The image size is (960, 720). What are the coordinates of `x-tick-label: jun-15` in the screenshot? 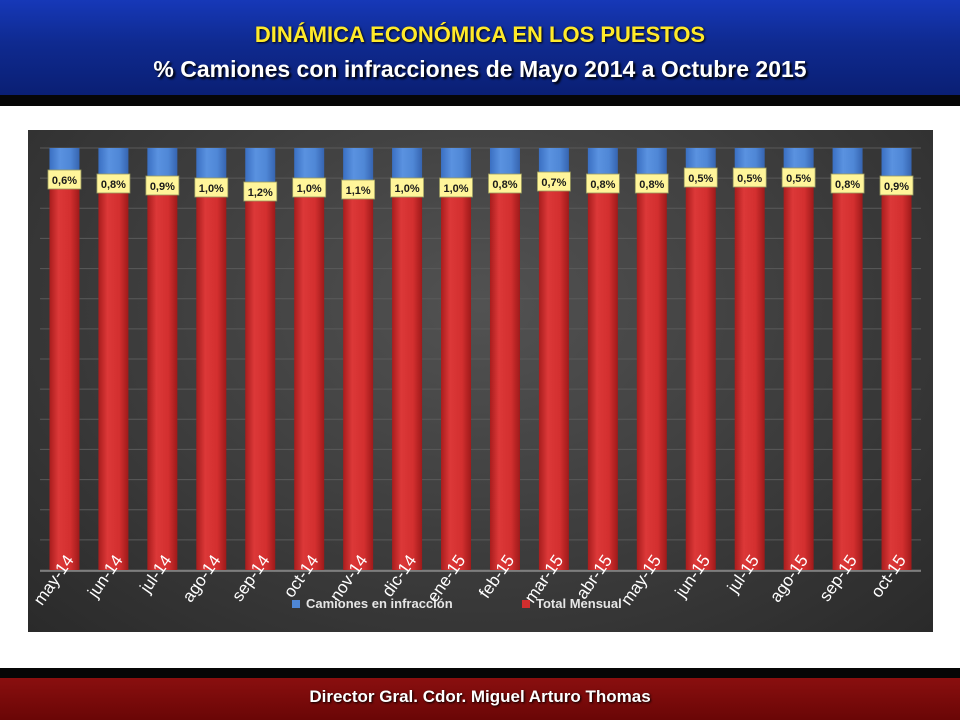 It's located at (692, 576).